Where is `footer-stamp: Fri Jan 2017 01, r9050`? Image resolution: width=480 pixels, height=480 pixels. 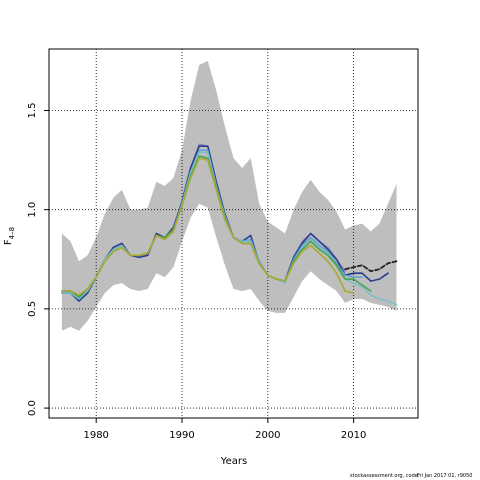 footer-stamp: Fri Jan 2017 01, r9050 is located at coordinates (445, 476).